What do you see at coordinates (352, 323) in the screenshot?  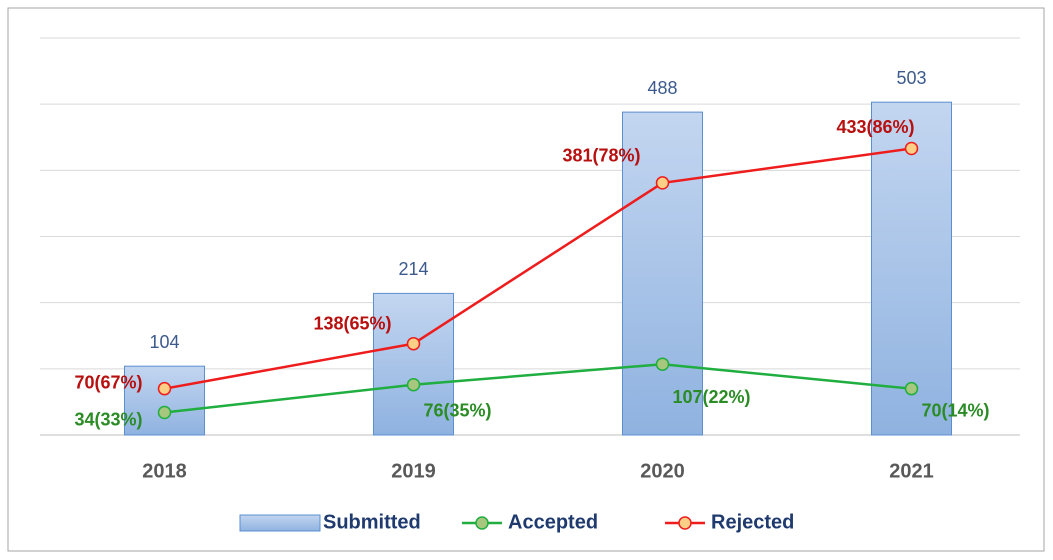 I see `data-label: 138(65%)` at bounding box center [352, 323].